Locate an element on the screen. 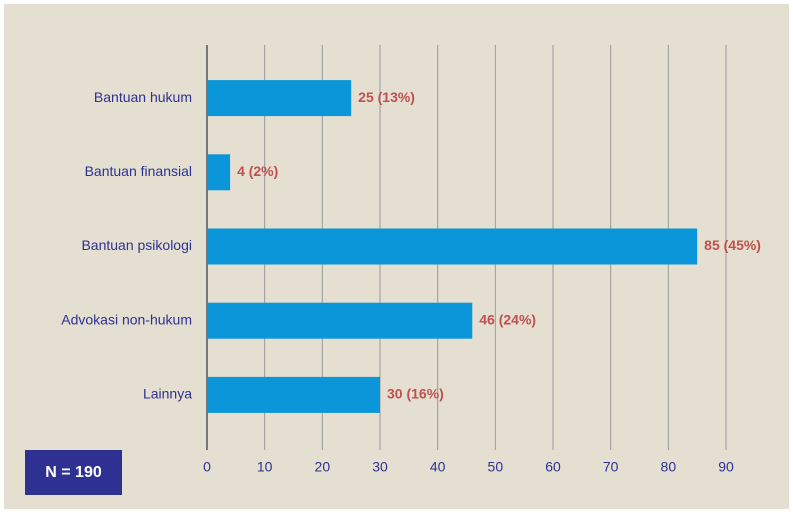  x-tick-label: 60 is located at coordinates (553, 467).